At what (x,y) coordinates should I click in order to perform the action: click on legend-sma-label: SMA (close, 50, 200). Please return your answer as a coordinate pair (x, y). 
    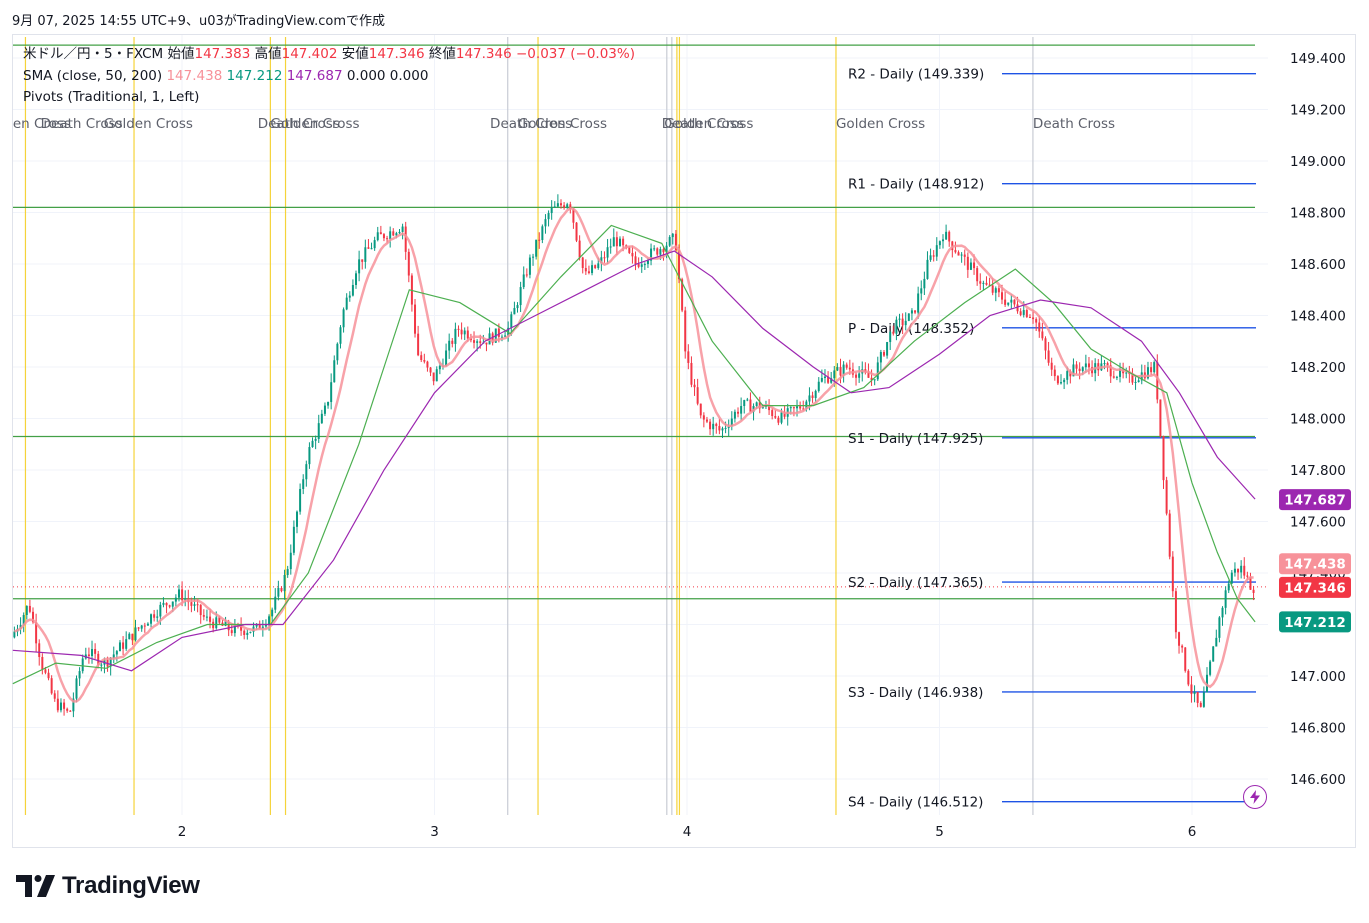
    Looking at the image, I should click on (93, 75).